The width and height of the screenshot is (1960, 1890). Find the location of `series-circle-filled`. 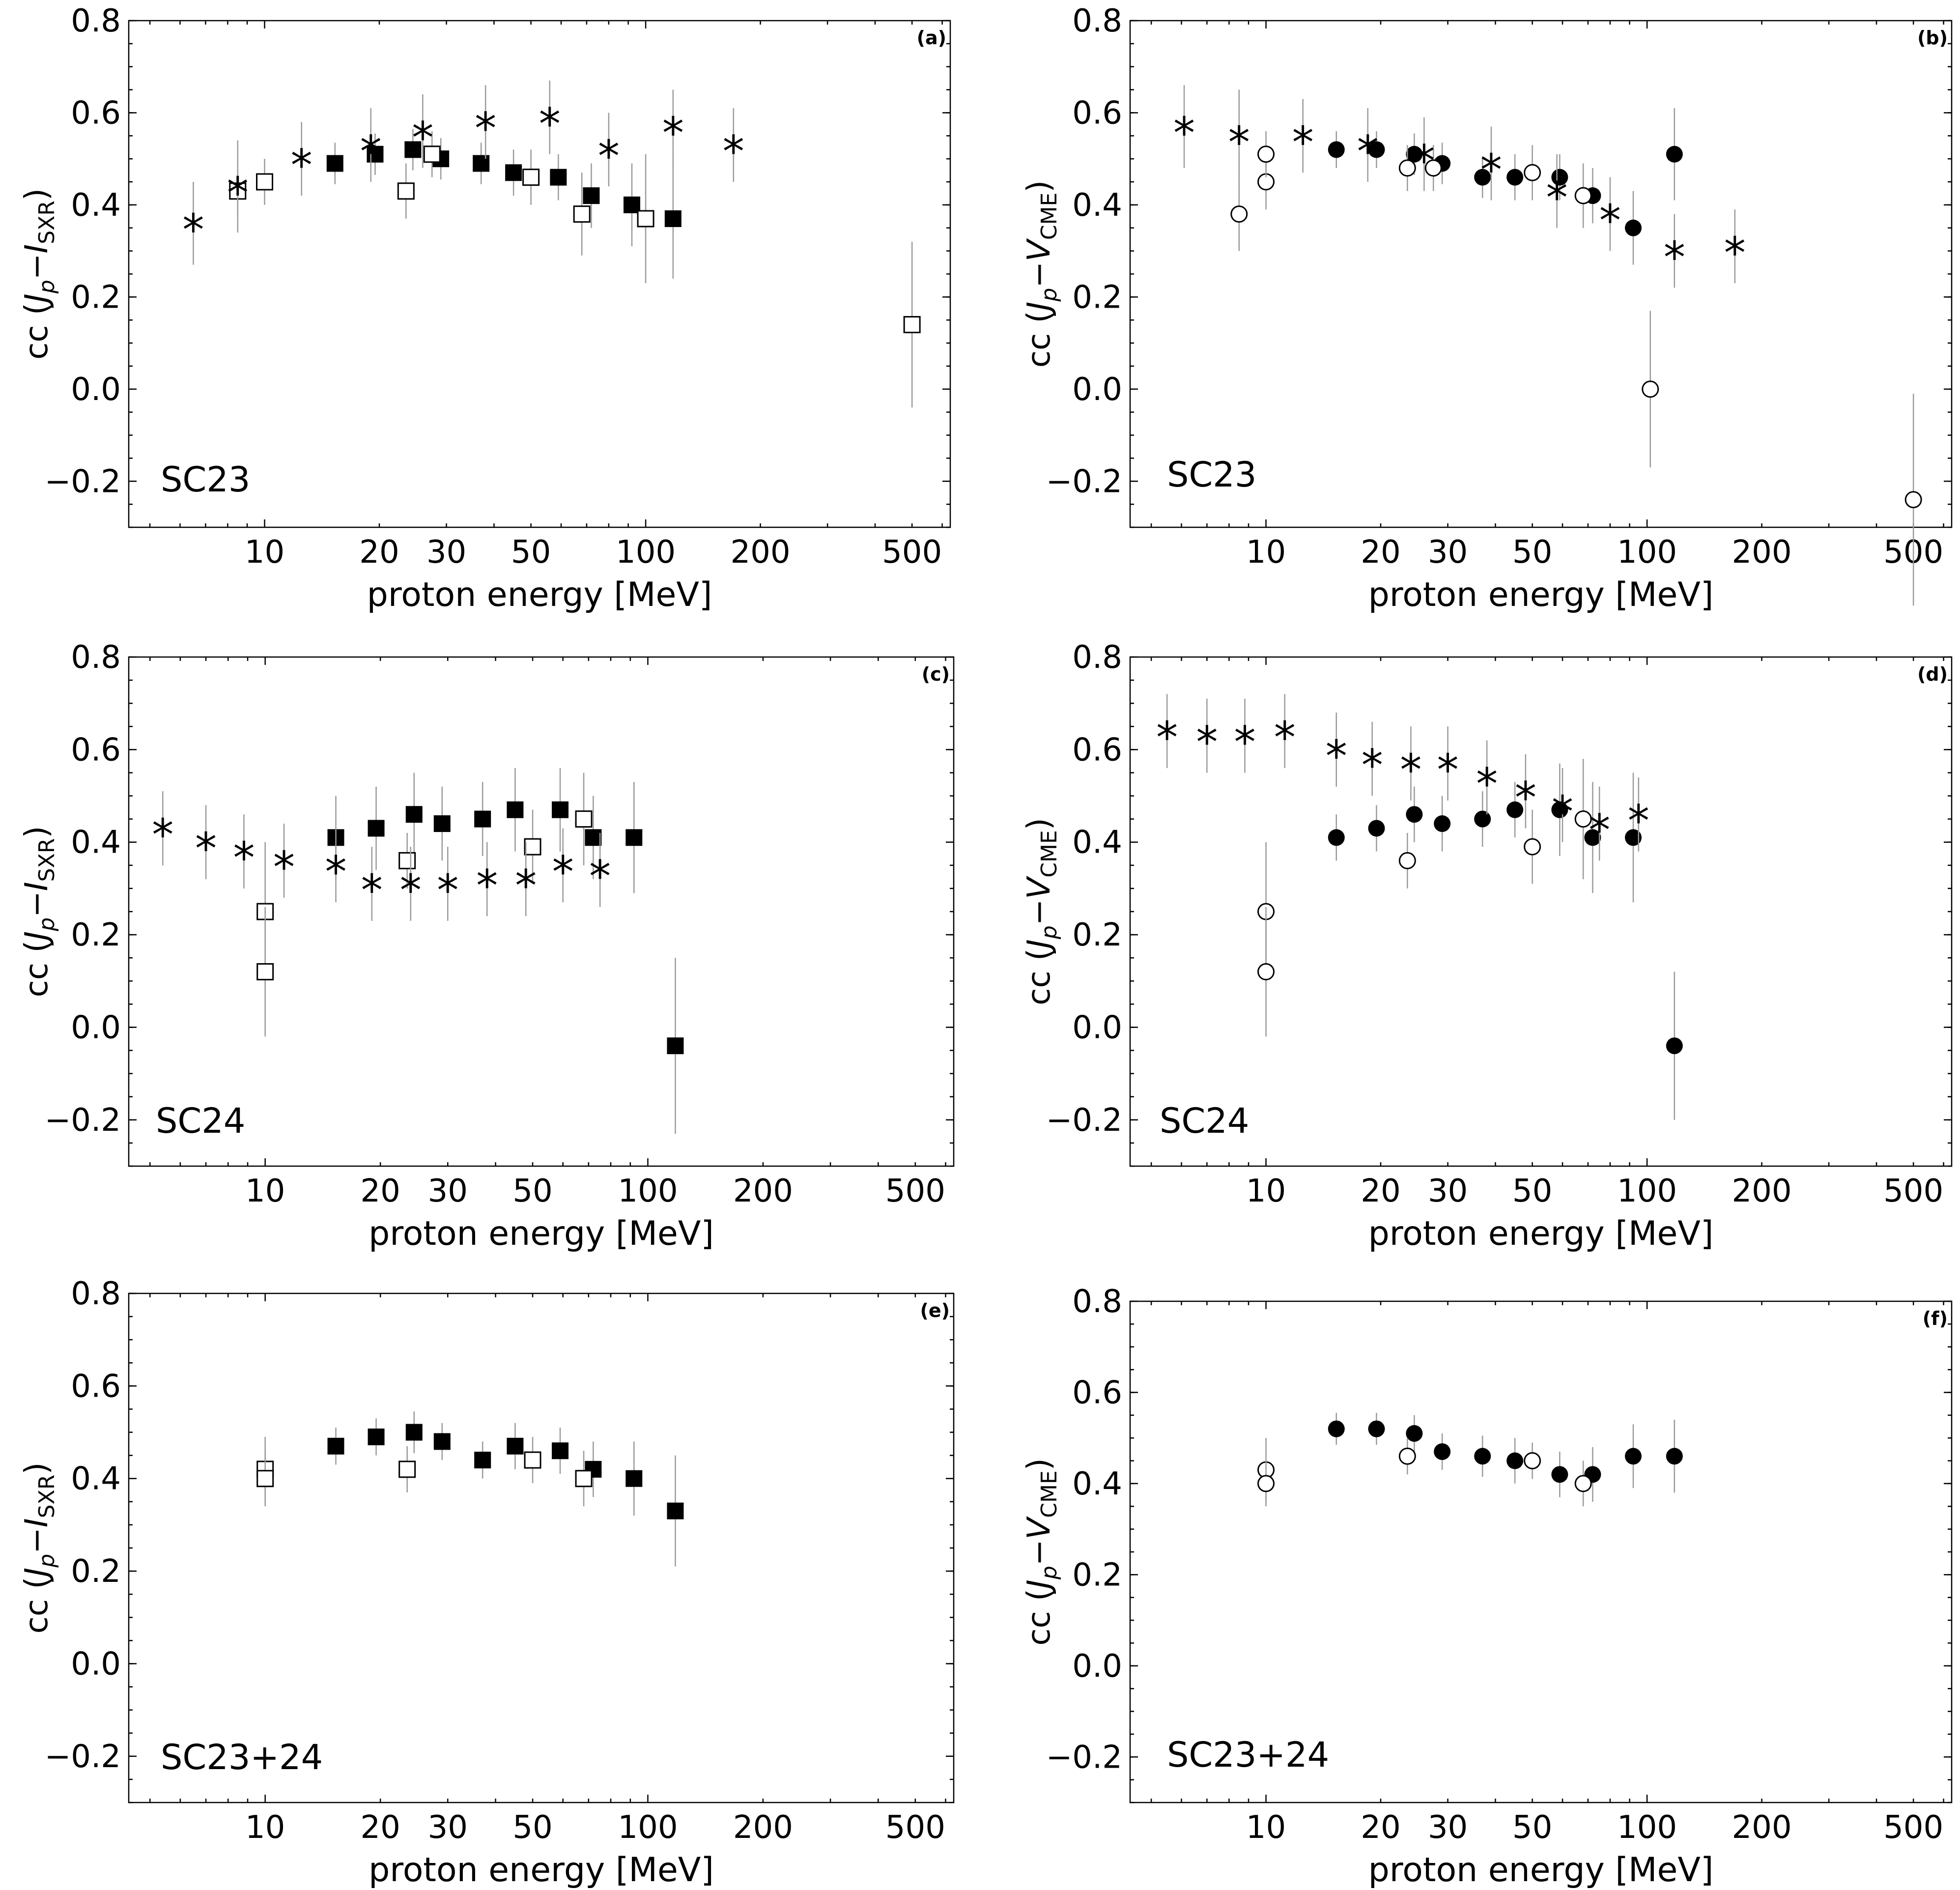

series-circle-filled is located at coordinates (1505, 1457).